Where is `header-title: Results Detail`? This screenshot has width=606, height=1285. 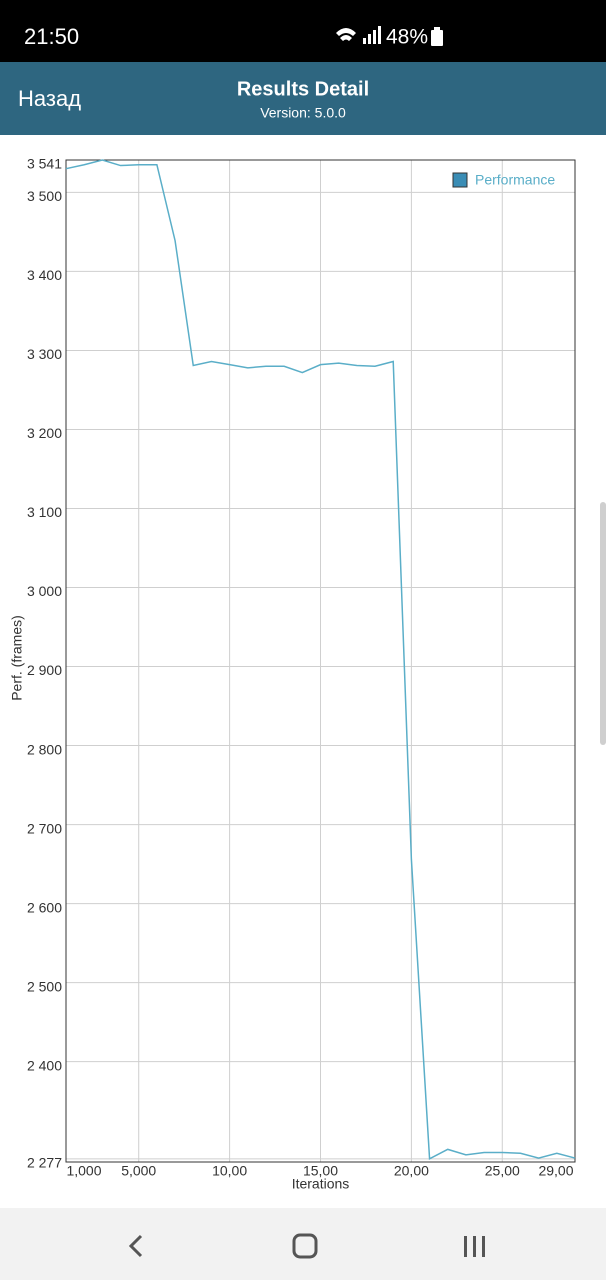 header-title: Results Detail is located at coordinates (303, 89).